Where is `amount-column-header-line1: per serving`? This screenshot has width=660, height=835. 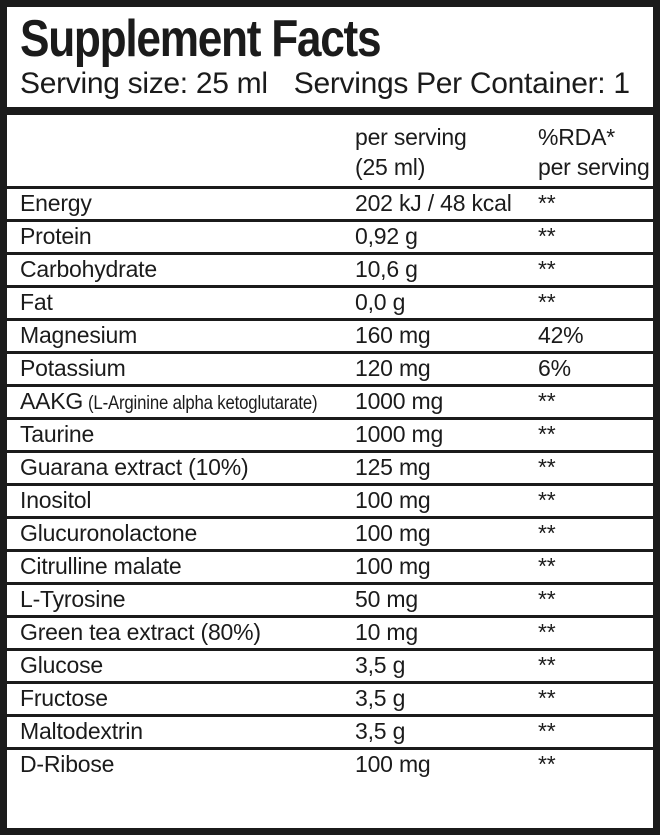 amount-column-header-line1: per serving is located at coordinates (411, 137).